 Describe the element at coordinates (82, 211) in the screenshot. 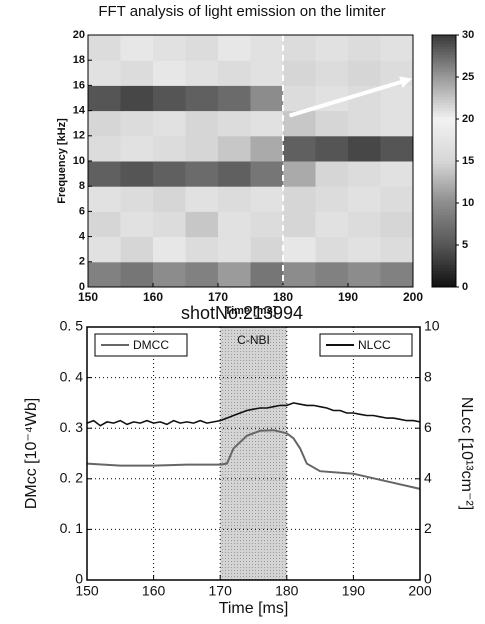

I see `y-tick-label: 6` at that location.